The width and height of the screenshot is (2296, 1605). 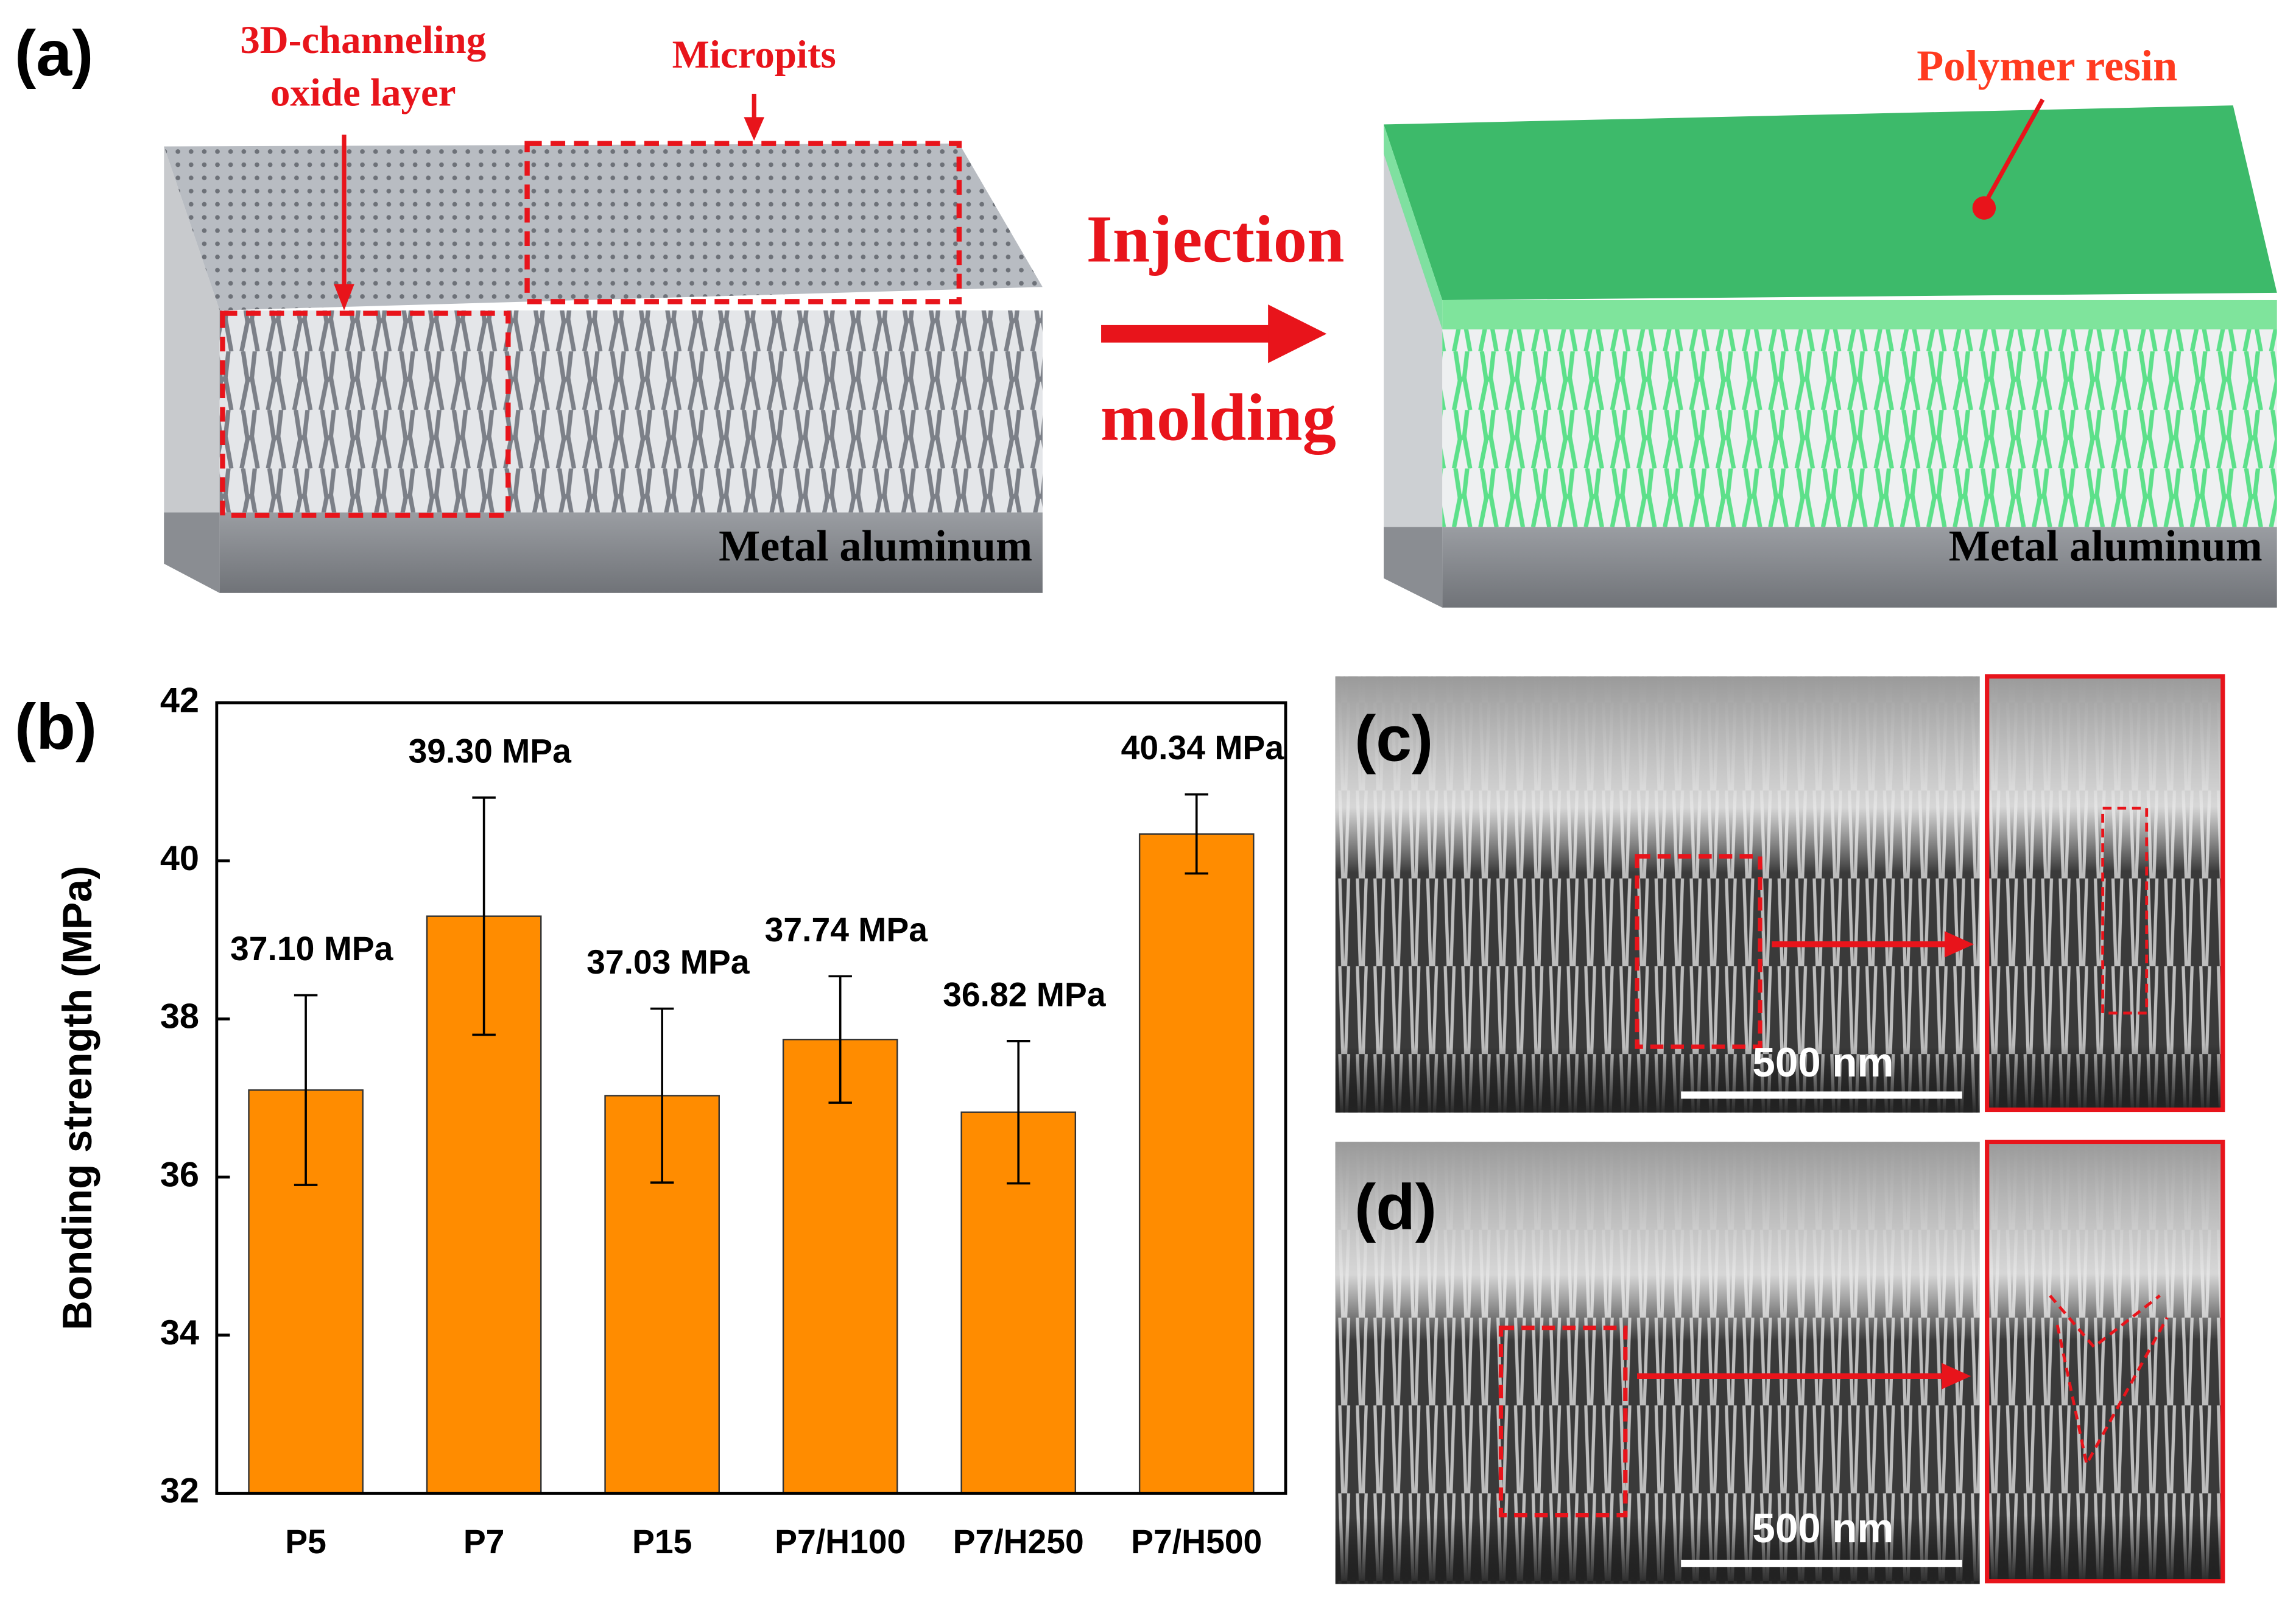 What do you see at coordinates (363, 93) in the screenshot?
I see `oxide-label: oxide layer` at bounding box center [363, 93].